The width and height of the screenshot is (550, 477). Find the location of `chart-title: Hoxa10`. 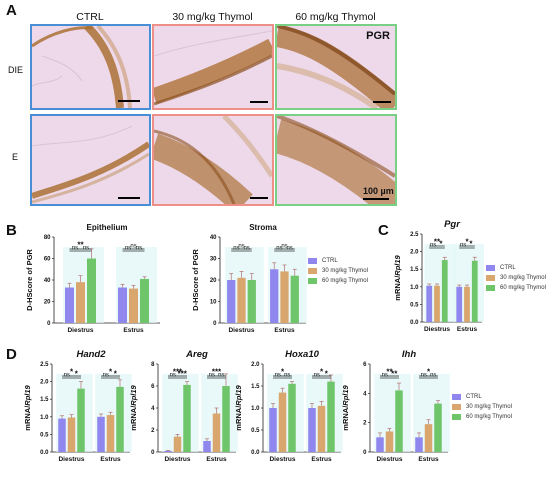

chart-title: Hoxa10 is located at coordinates (302, 354).